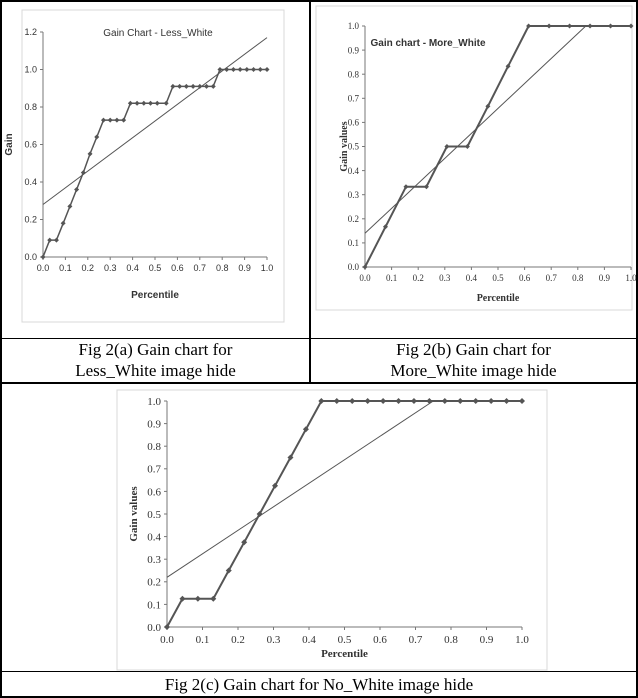 The image size is (638, 698). I want to click on chart-b-x-tick-label: 0.2, so click(418, 278).